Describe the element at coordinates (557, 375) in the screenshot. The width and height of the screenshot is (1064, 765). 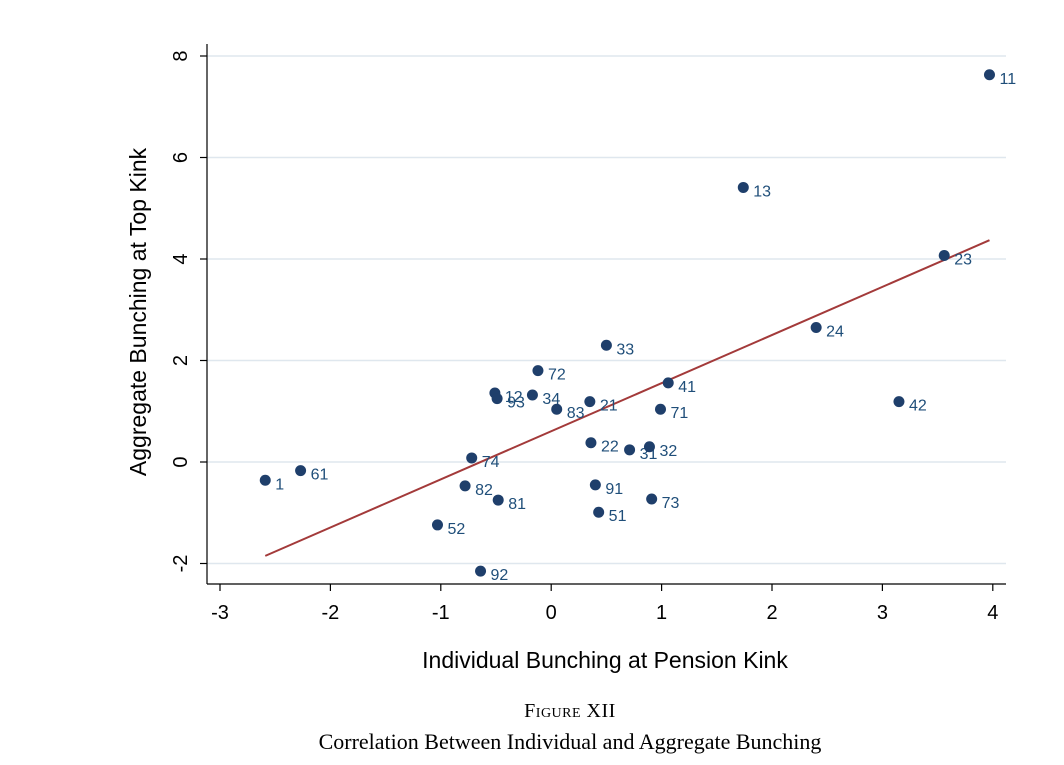
I see `point-label: 72` at that location.